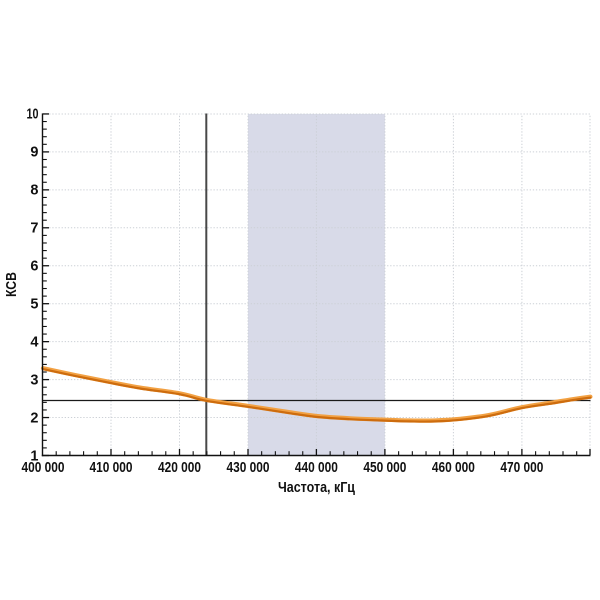 The width and height of the screenshot is (600, 600). I want to click on svg-text: 400 000, so click(43, 468).